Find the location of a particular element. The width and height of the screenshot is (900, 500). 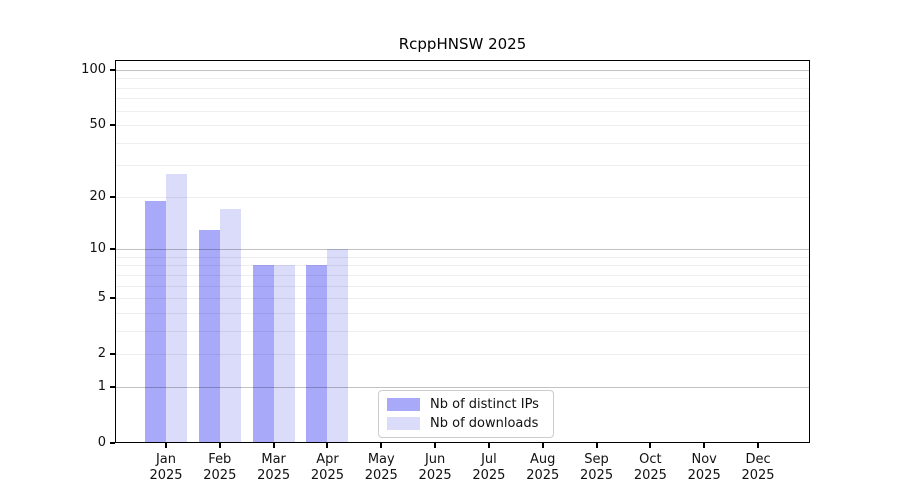

x-tick-label-jul: Jul 2025 is located at coordinates (489, 467).